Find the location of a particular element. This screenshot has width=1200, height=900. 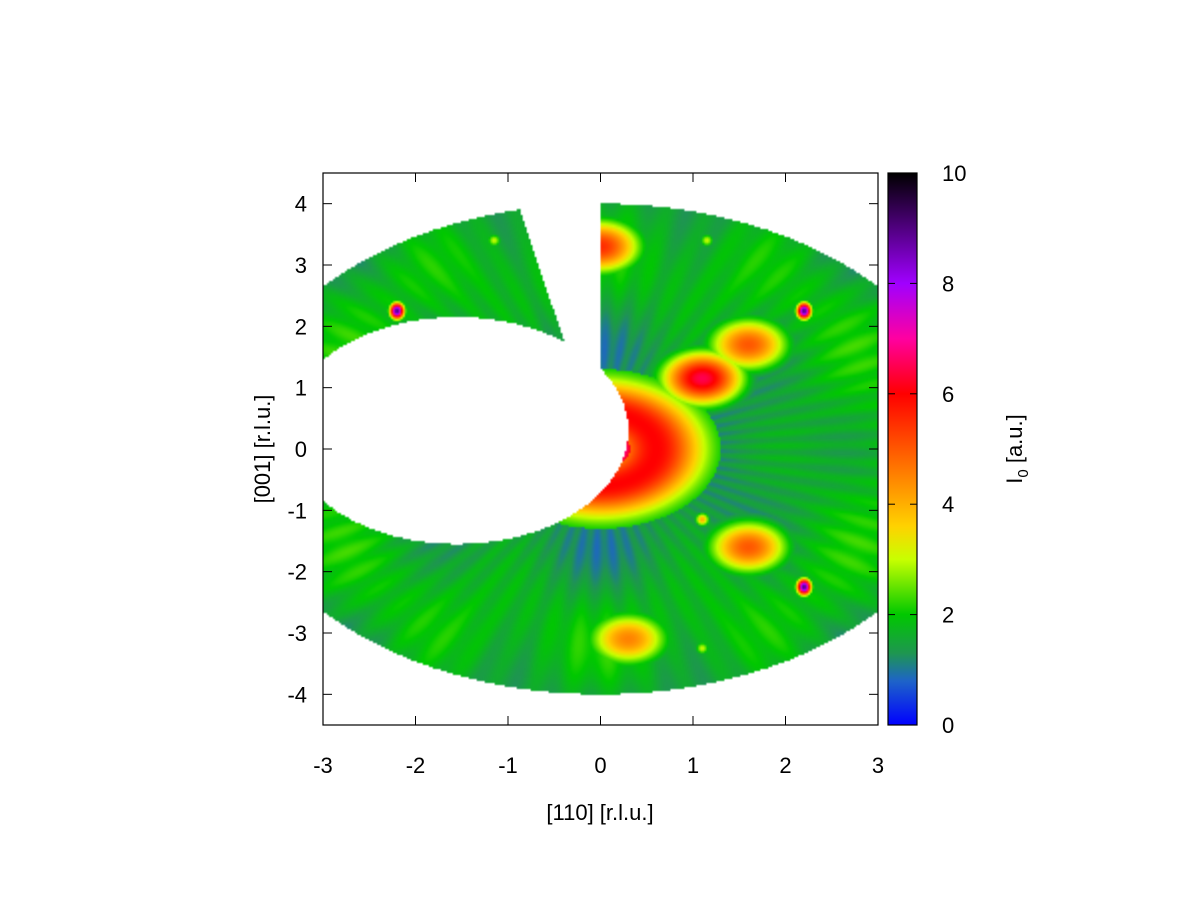

colorbar-label: I0 [a.u.] is located at coordinates (1017, 449).